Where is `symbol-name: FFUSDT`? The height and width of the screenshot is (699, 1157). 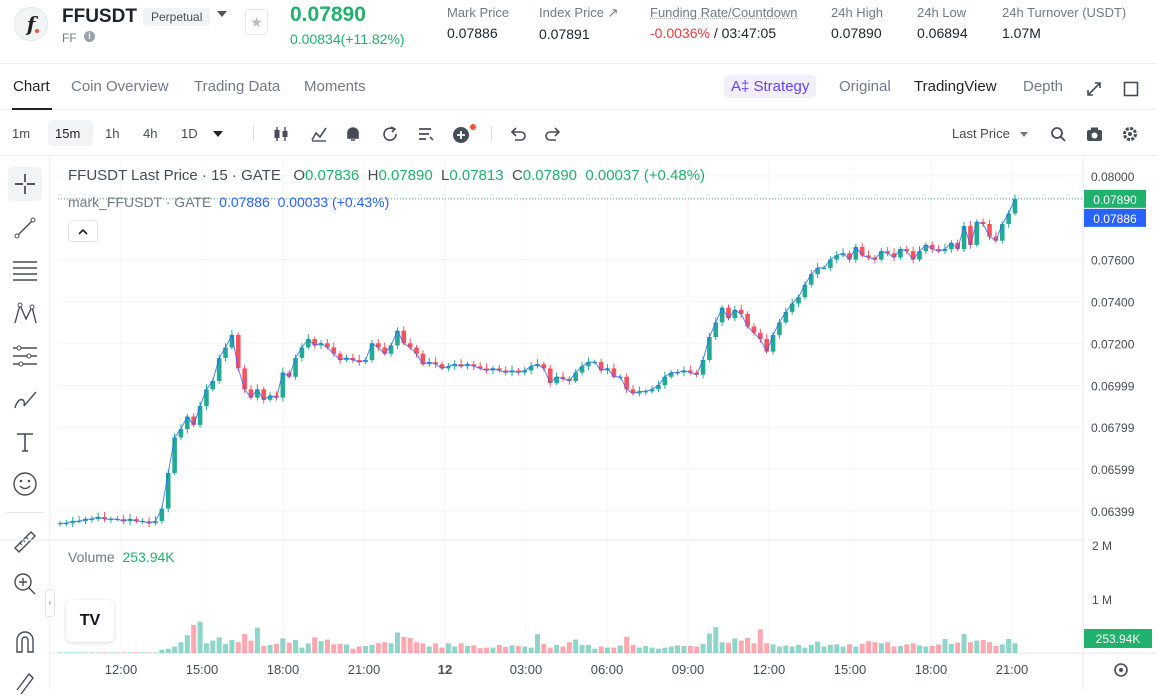 symbol-name: FFUSDT is located at coordinates (99, 16).